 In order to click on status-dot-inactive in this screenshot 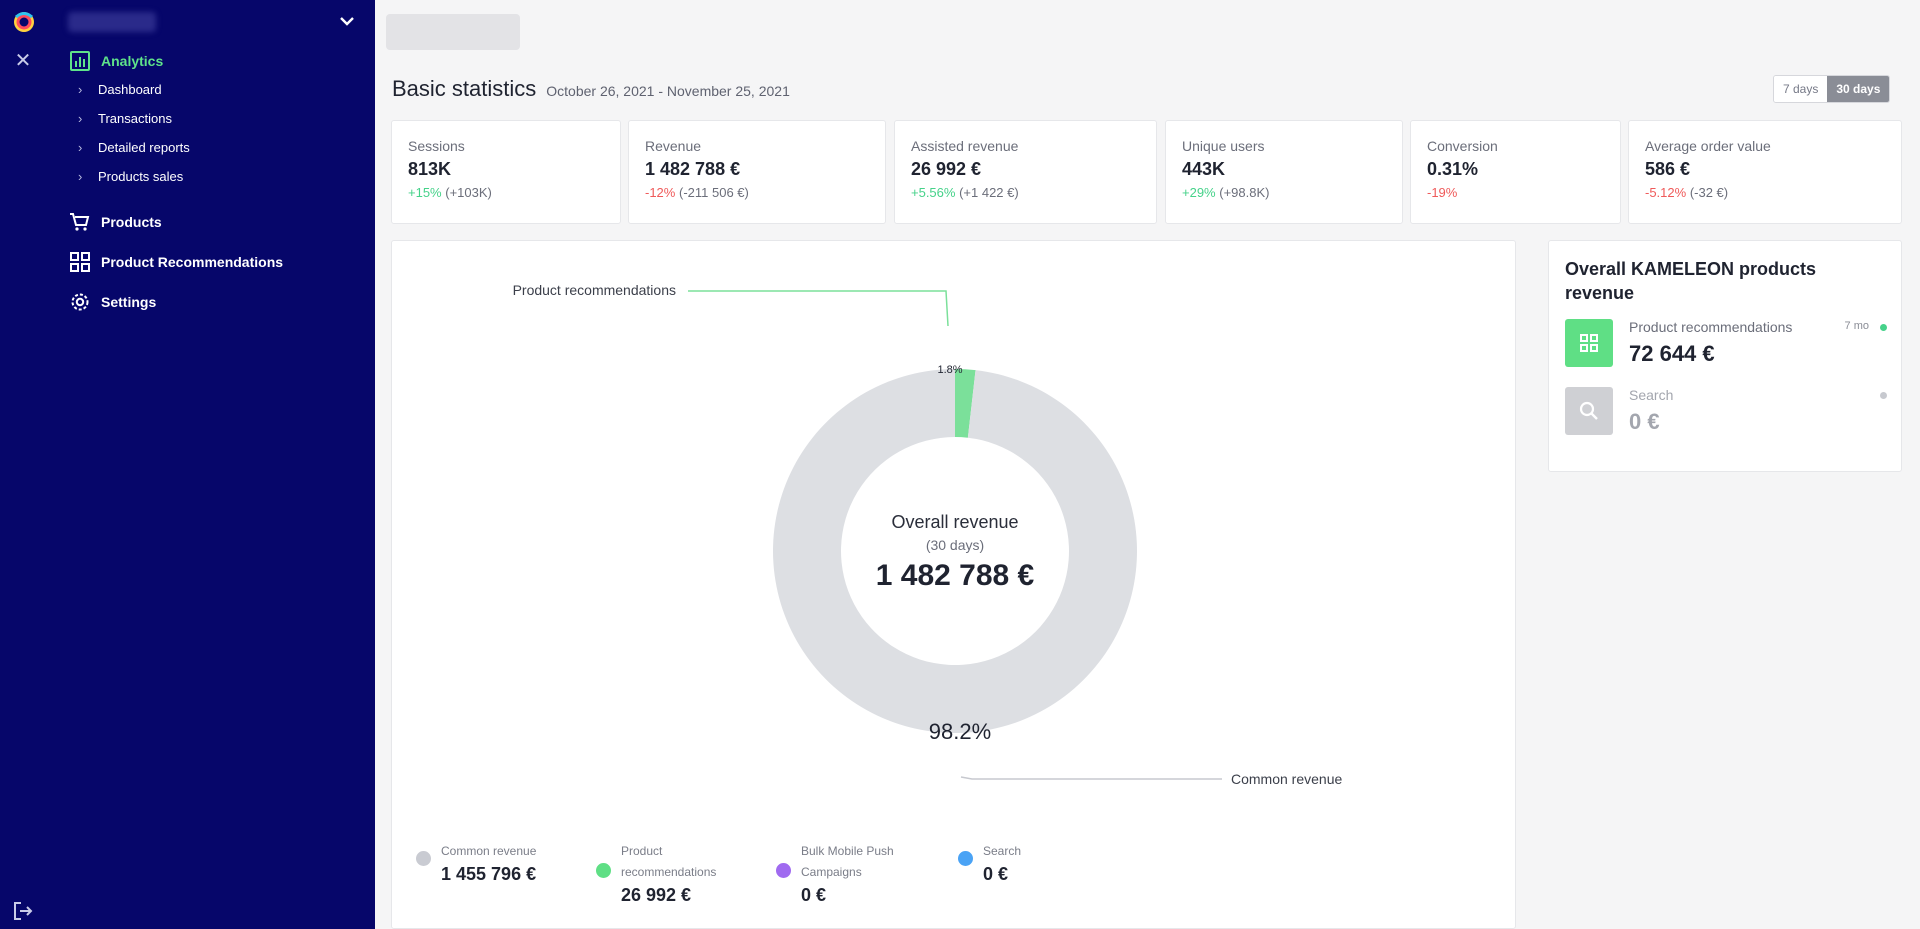, I will do `click(1883, 395)`.